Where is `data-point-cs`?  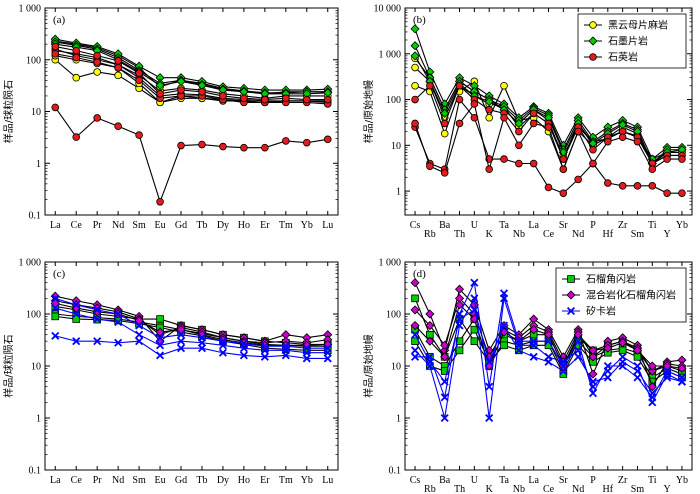 data-point-cs is located at coordinates (415, 99).